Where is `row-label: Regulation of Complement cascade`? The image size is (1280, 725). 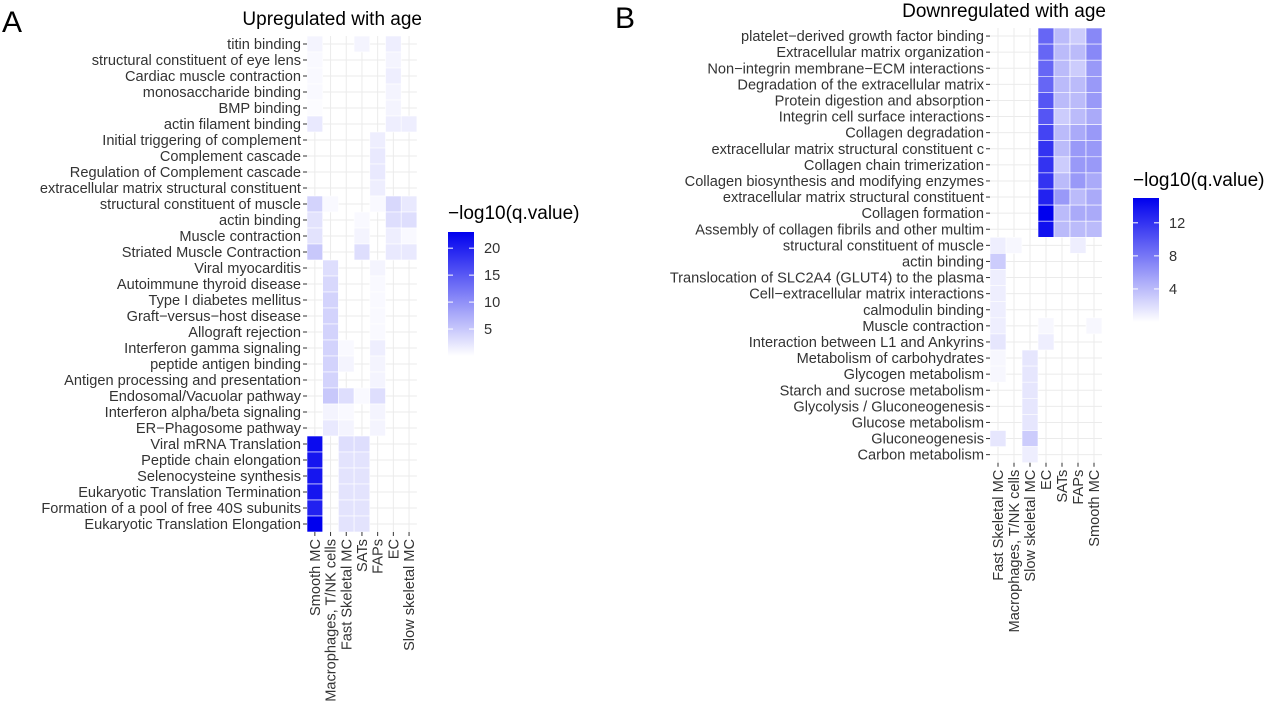 row-label: Regulation of Complement cascade is located at coordinates (185, 173).